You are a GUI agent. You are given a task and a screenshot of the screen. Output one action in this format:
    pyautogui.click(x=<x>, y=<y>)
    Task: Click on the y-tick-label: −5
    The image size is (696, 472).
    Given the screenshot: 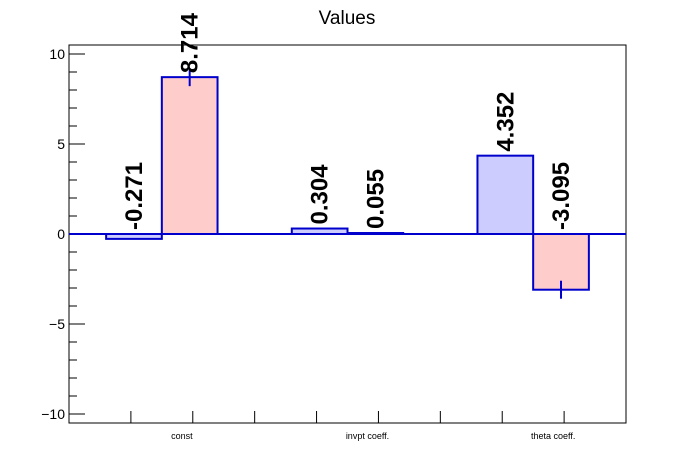 What is the action you would take?
    pyautogui.click(x=57, y=324)
    